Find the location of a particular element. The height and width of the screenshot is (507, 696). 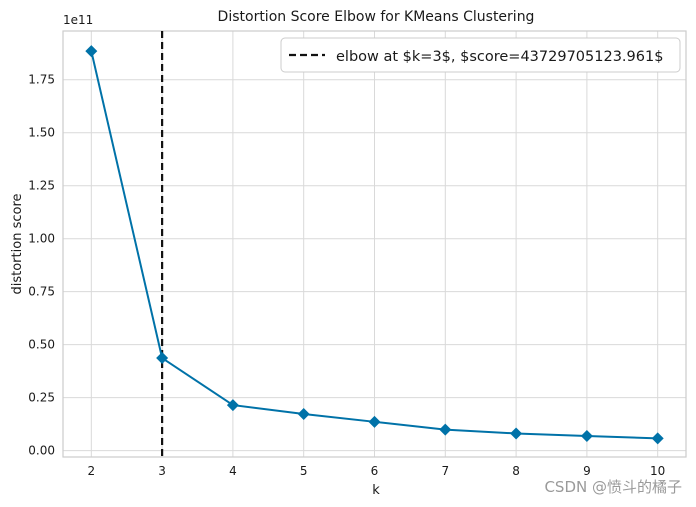

y-tick-label: 0.25 is located at coordinates (41, 398).